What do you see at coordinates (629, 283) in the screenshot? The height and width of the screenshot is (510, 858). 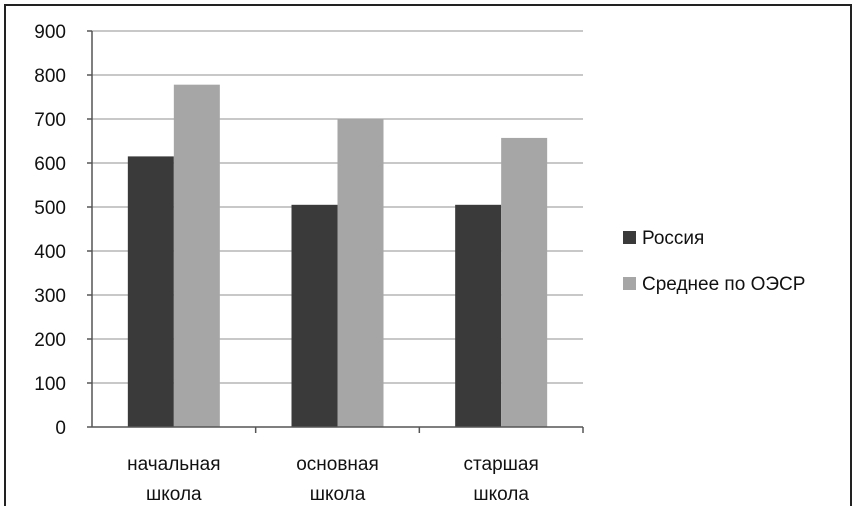 I see `legend-swatch-oecd` at bounding box center [629, 283].